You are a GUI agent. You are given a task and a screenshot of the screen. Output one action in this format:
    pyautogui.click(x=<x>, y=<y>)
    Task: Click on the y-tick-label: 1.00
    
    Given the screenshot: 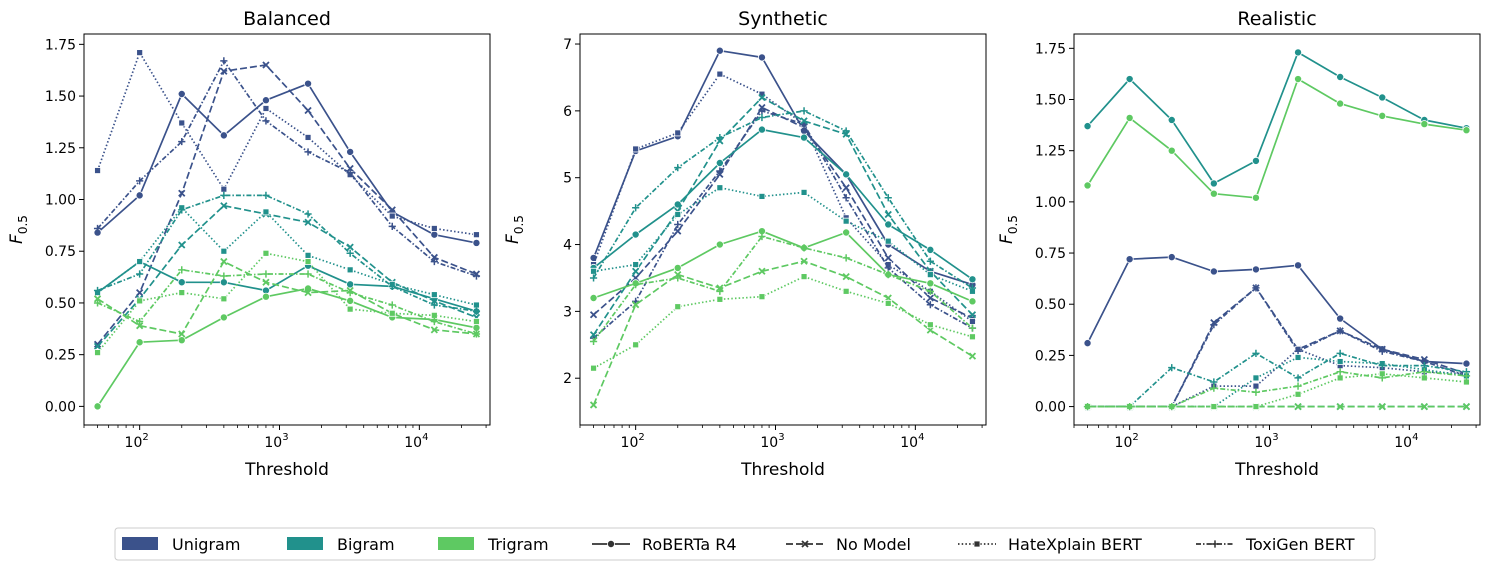 What is the action you would take?
    pyautogui.click(x=1050, y=203)
    